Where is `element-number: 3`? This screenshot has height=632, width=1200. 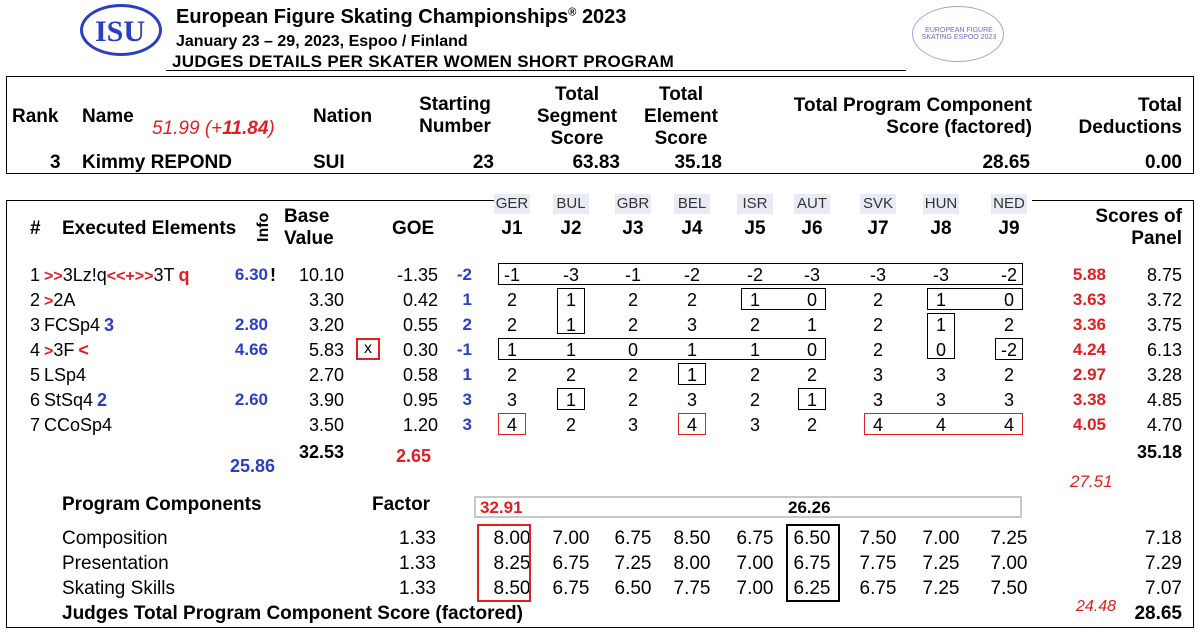
element-number: 3 is located at coordinates (35, 325).